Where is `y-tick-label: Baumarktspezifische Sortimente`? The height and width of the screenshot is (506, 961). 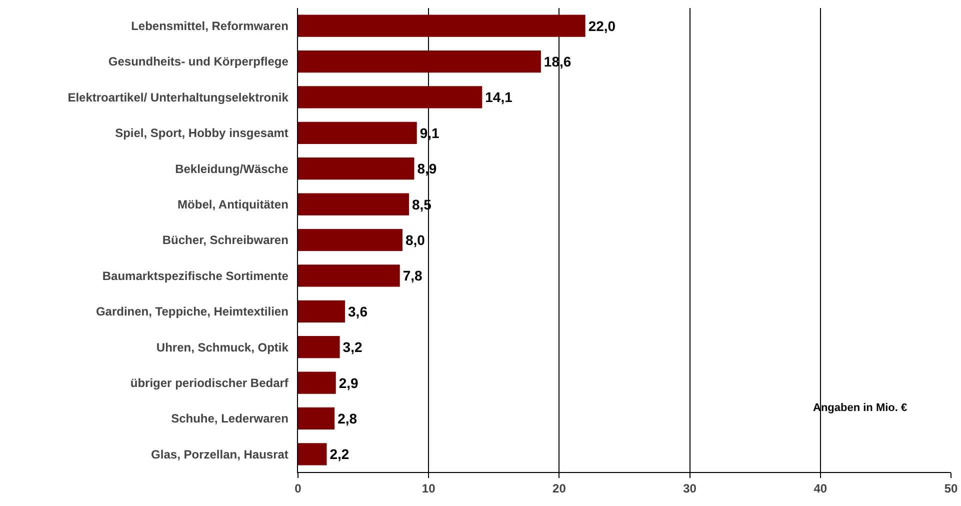
y-tick-label: Baumarktspezifische Sortimente is located at coordinates (195, 275).